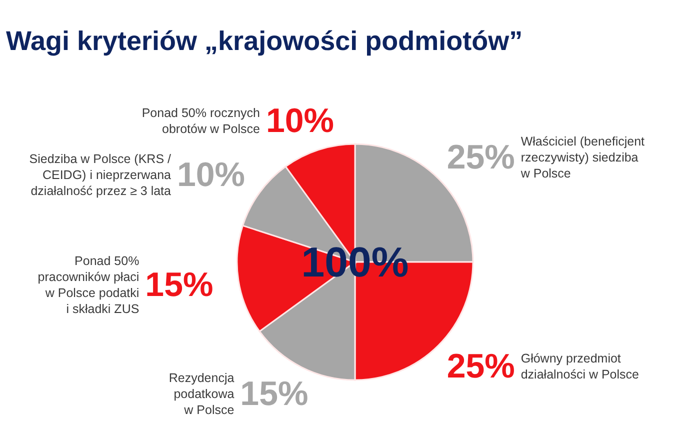 This screenshot has height=443, width=678. I want to click on slice-label: Ponad 50% rocznych obrotów w Polsce, so click(201, 121).